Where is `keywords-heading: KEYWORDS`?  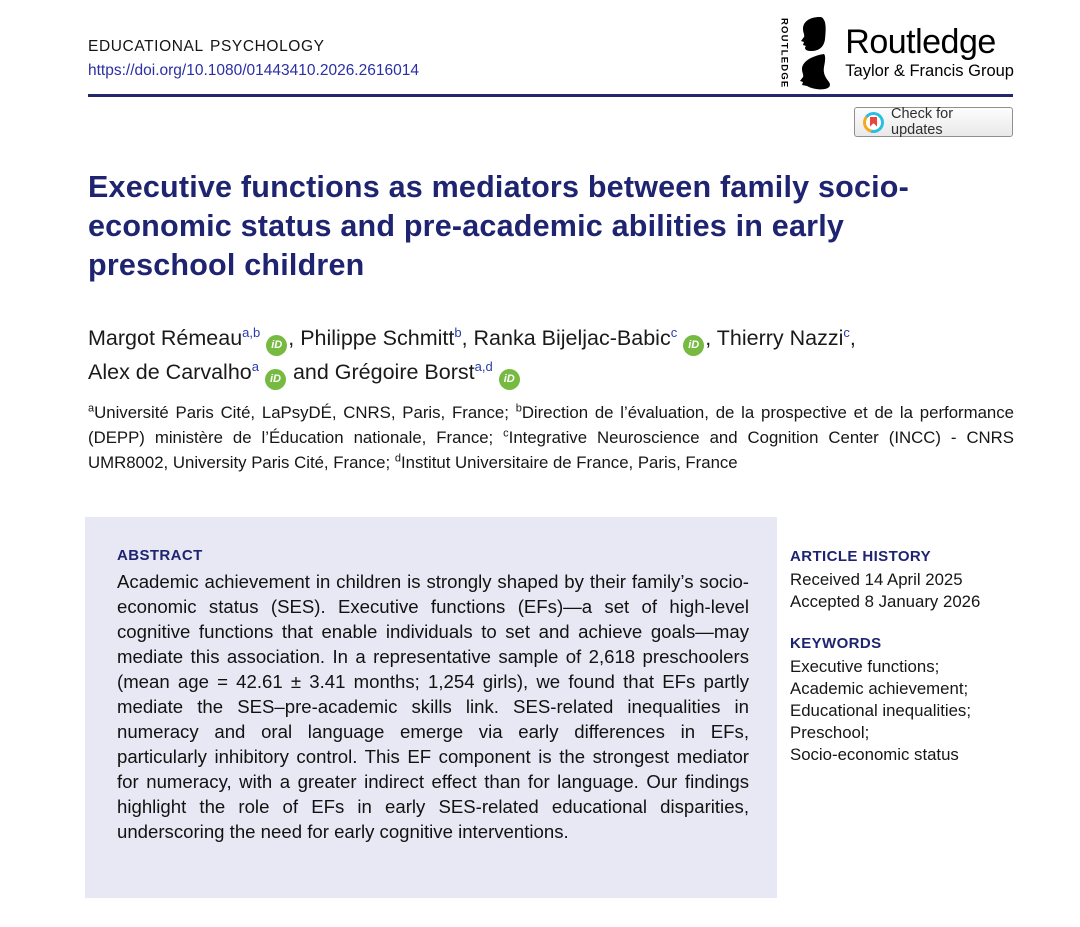
keywords-heading: KEYWORDS is located at coordinates (836, 643).